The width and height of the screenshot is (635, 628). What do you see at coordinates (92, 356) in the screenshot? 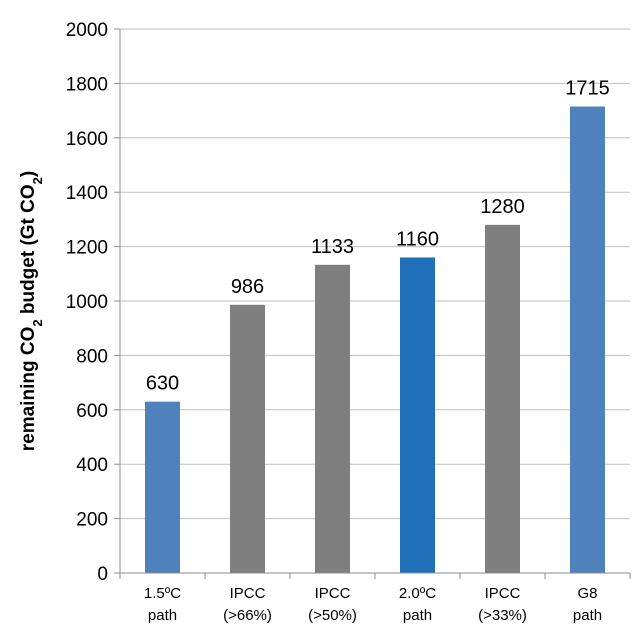
I see `y-tick-label: 800` at bounding box center [92, 356].